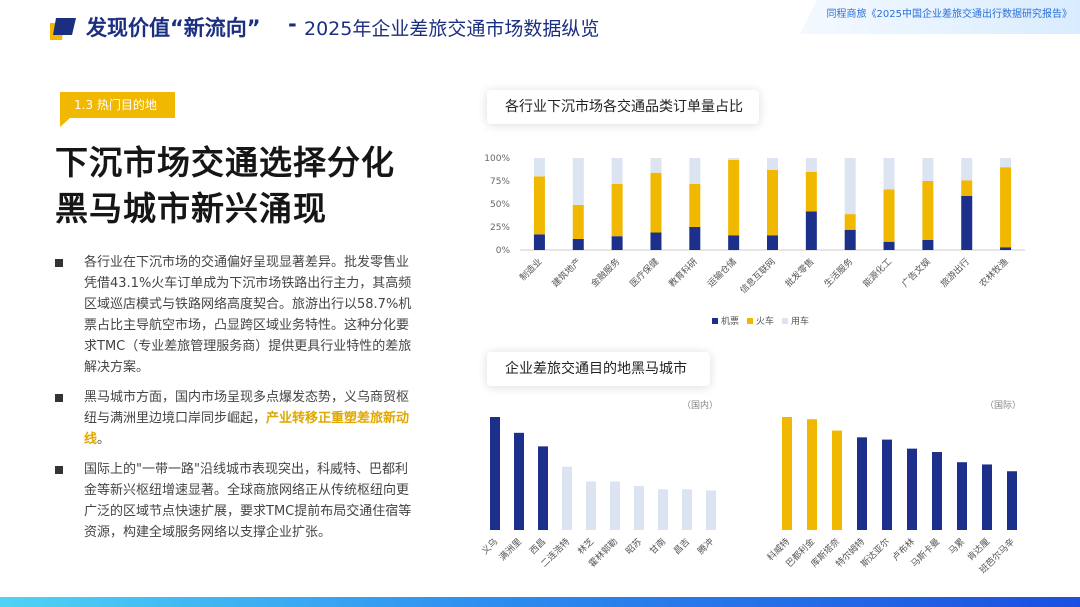 Image resolution: width=1080 pixels, height=607 pixels. I want to click on bullet-text: 黑马城市方面，国内市场呈现多点爆发态势，义乌商贸枢纽与满洲里边境口岸同步崛起，, so click(247, 408).